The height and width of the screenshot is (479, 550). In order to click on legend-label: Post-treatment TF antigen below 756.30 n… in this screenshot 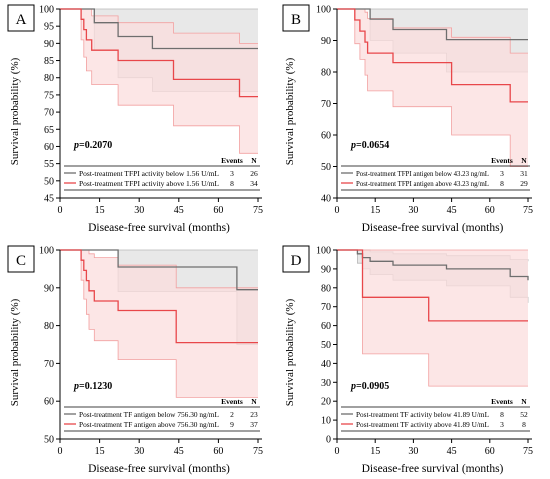, I will do `click(149, 414)`.